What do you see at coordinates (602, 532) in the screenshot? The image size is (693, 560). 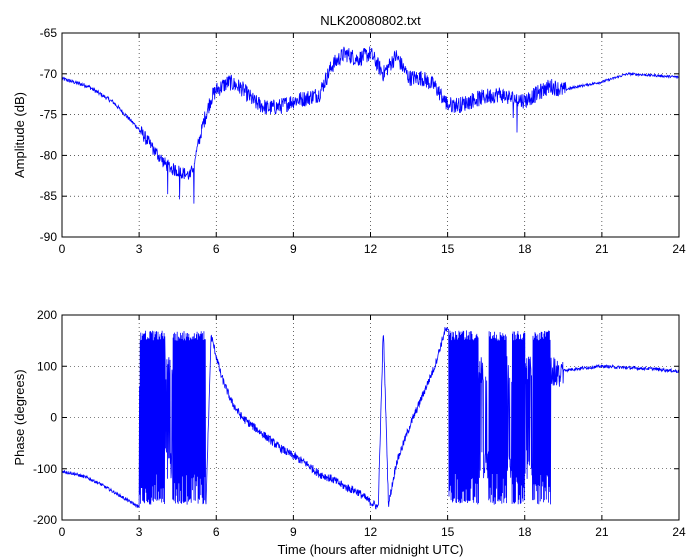 I see `phase-xtick-label: 21` at bounding box center [602, 532].